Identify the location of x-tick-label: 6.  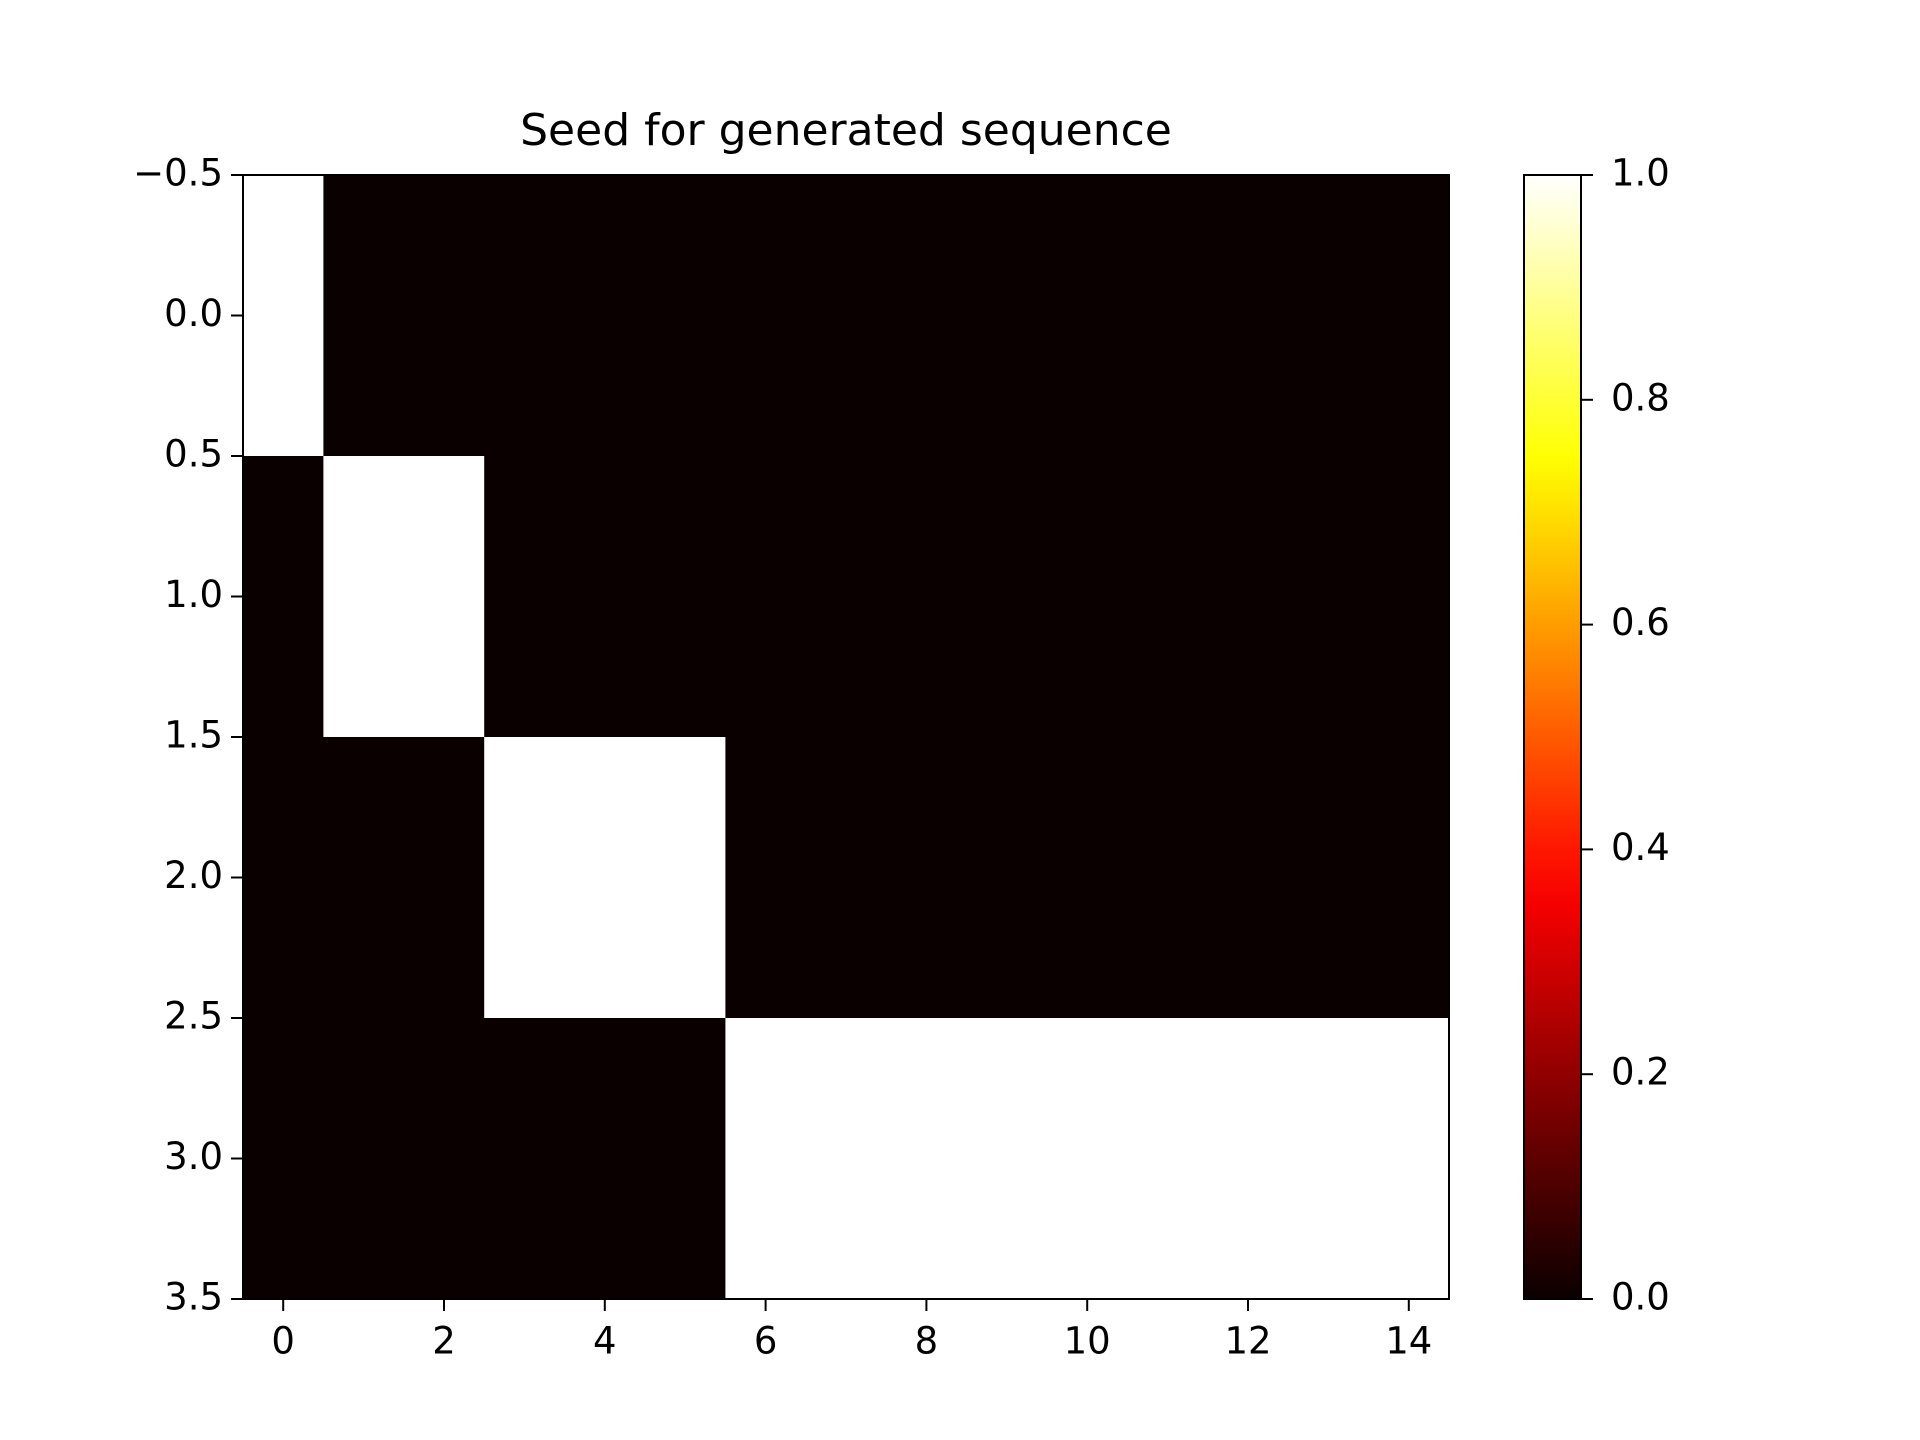
(766, 1341).